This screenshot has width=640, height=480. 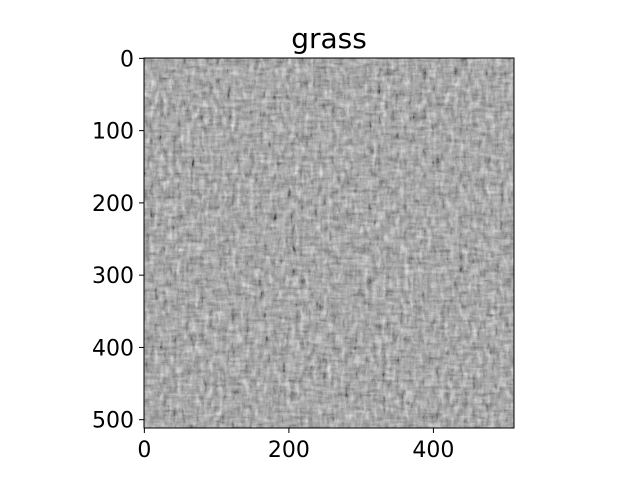 I want to click on y-tick-label: 400, so click(x=113, y=348).